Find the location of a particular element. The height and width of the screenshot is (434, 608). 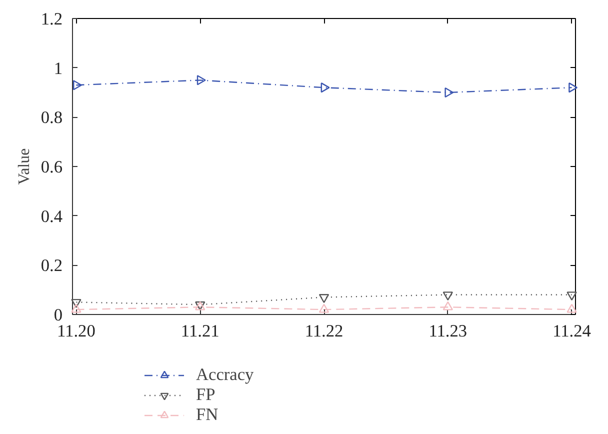

legend-label: FP is located at coordinates (206, 395).